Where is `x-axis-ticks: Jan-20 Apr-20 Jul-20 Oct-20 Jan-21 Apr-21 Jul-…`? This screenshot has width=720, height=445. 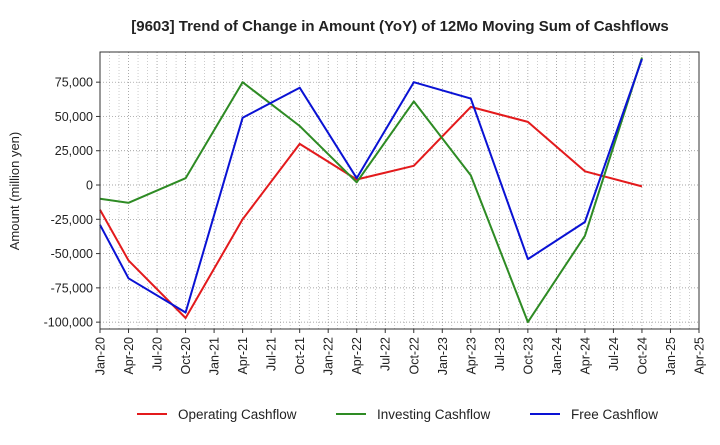
x-axis-ticks: Jan-20 Apr-20 Jul-20 Oct-20 Jan-21 Apr-21 Jul-… is located at coordinates (400, 352).